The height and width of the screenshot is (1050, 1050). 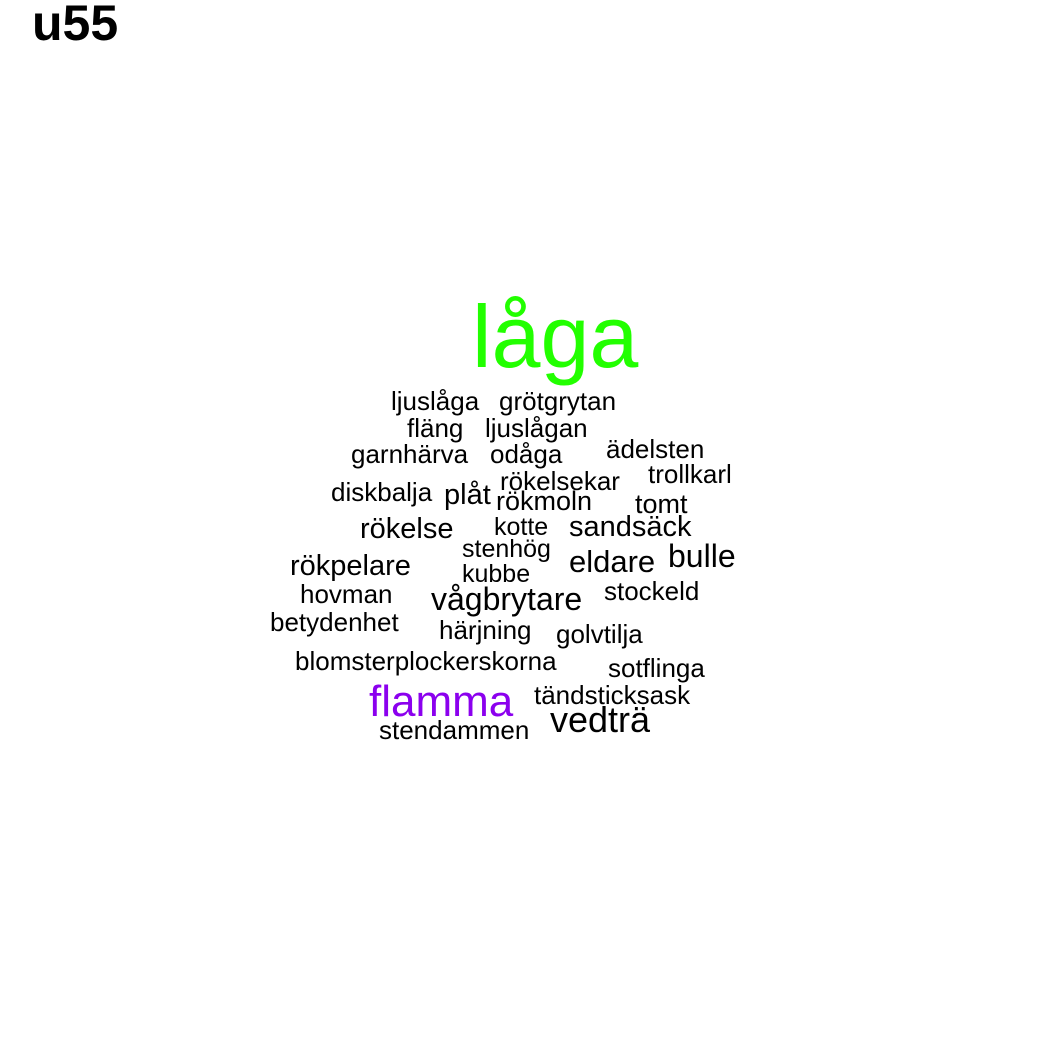 I want to click on word-harjning: härjning, so click(x=485, y=630).